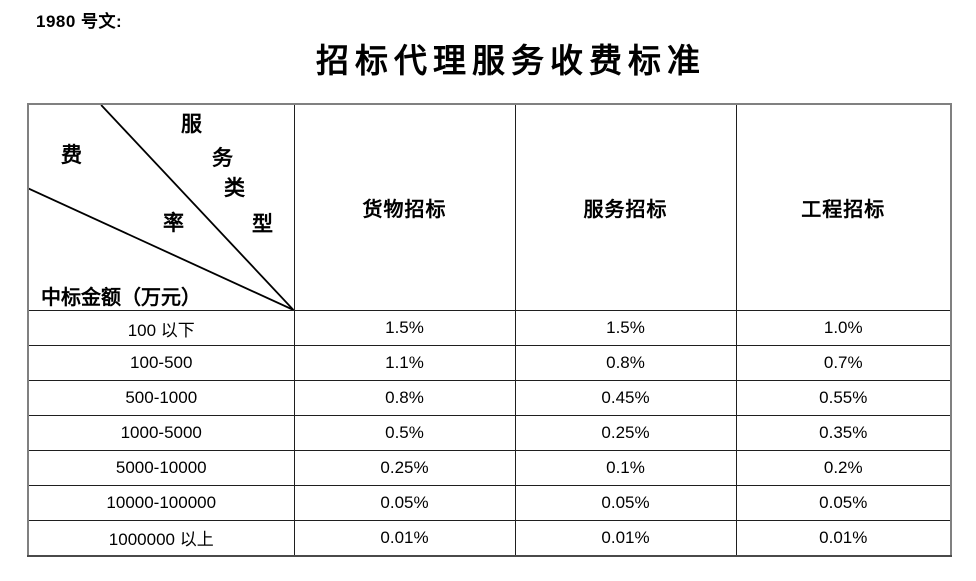 This screenshot has height=581, width=976. Describe the element at coordinates (404, 433) in the screenshot. I see `rate-cell: 0.5%` at that location.